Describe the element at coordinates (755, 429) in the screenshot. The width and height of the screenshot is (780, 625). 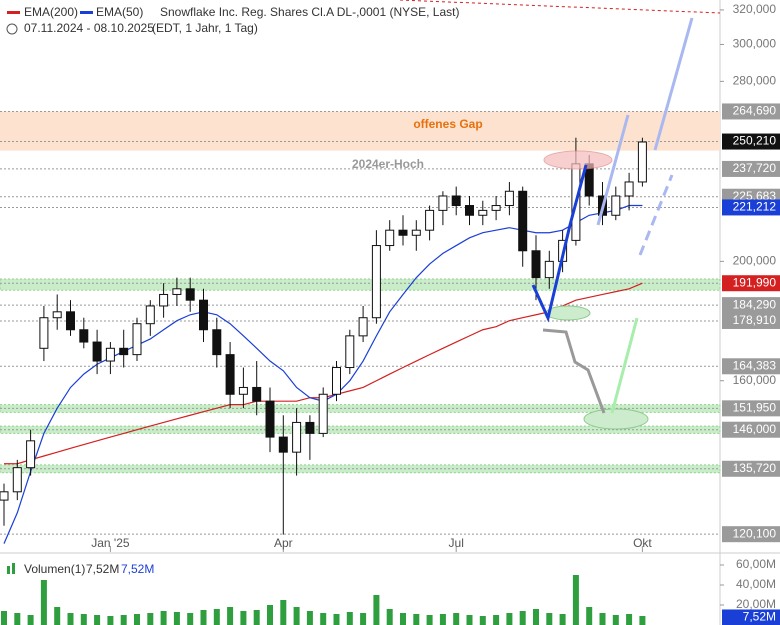
I see `level-label: 146,000` at that location.